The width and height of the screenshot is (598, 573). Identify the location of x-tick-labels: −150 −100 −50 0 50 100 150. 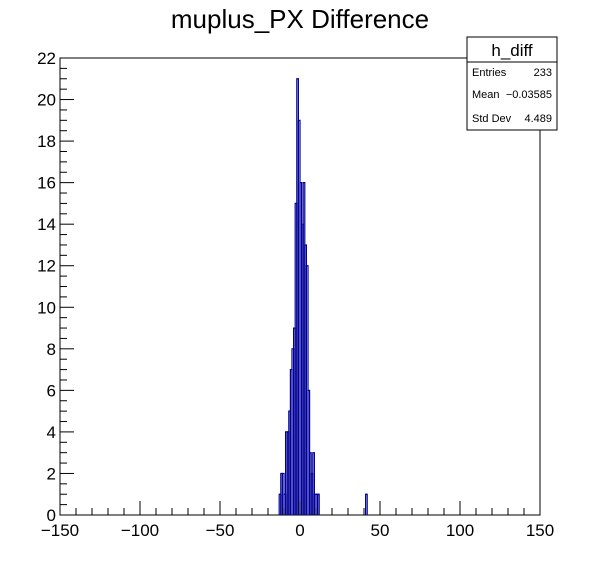
(297, 530).